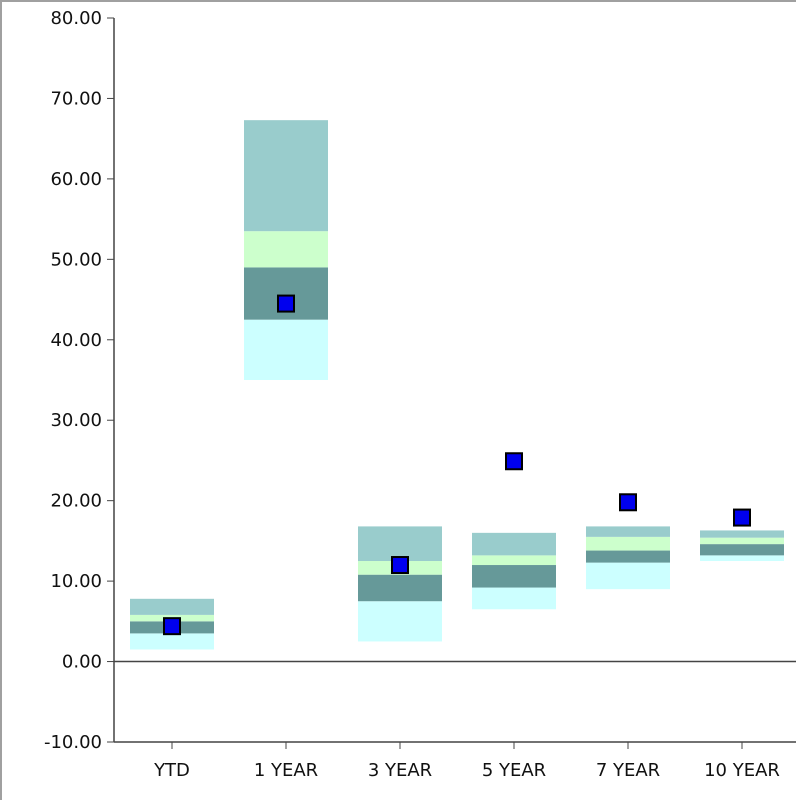 This screenshot has width=796, height=800. Describe the element at coordinates (514, 770) in the screenshot. I see `category-label-3: 5 YEAR` at that location.